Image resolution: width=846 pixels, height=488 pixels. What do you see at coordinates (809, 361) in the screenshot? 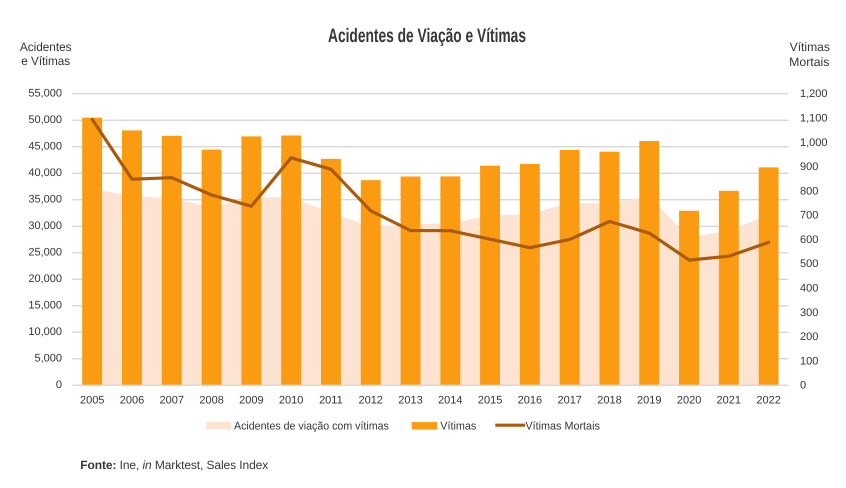
I see `svg-text: 100` at bounding box center [809, 361].